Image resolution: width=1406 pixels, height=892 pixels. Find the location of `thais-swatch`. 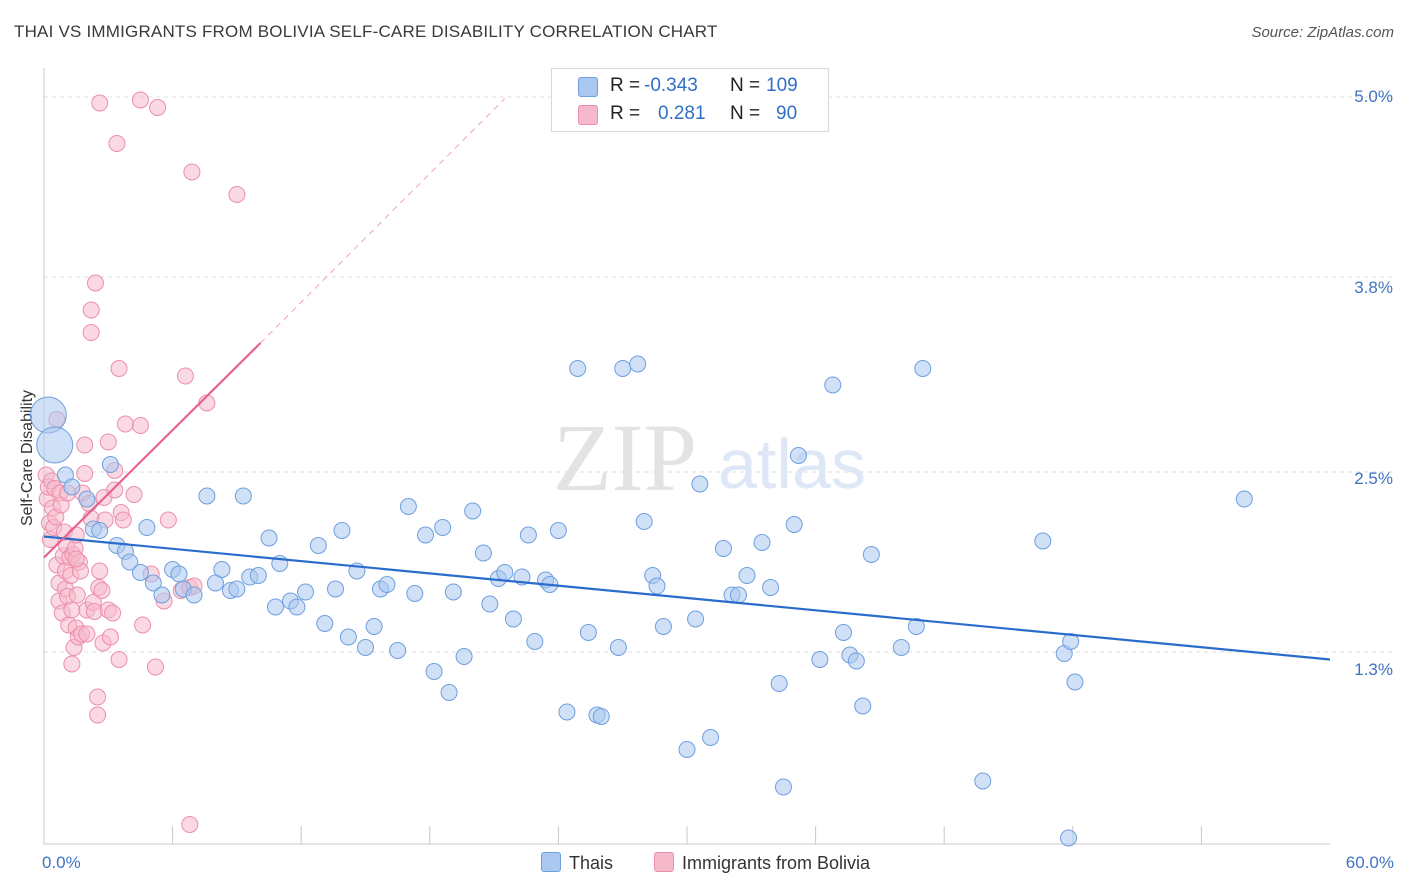

thais-swatch is located at coordinates (588, 87).